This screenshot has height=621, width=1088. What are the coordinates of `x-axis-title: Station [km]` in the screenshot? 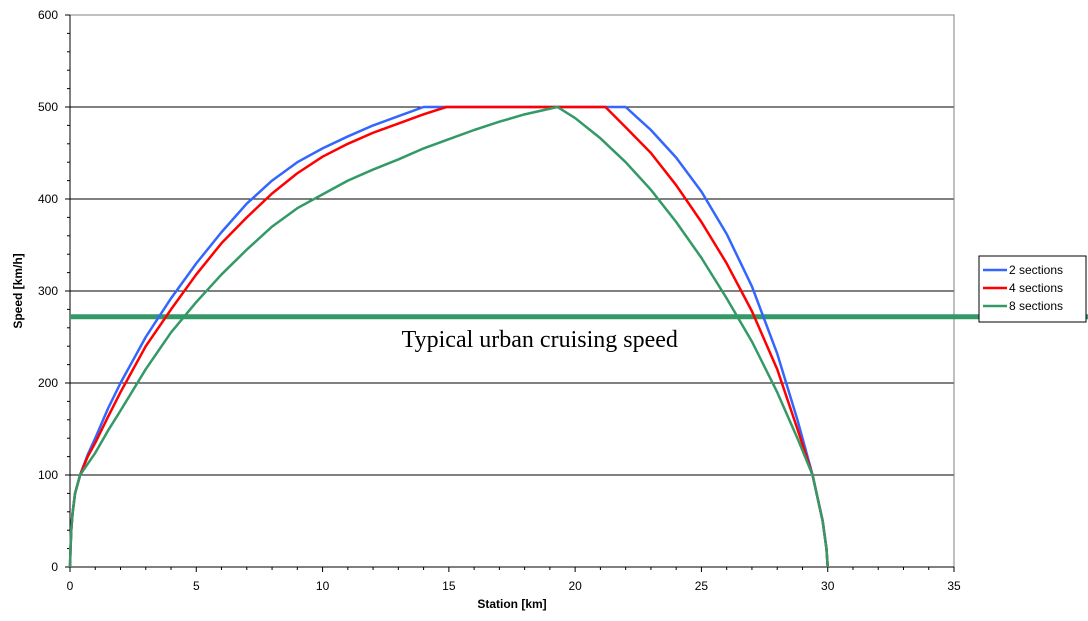 It's located at (511, 604).